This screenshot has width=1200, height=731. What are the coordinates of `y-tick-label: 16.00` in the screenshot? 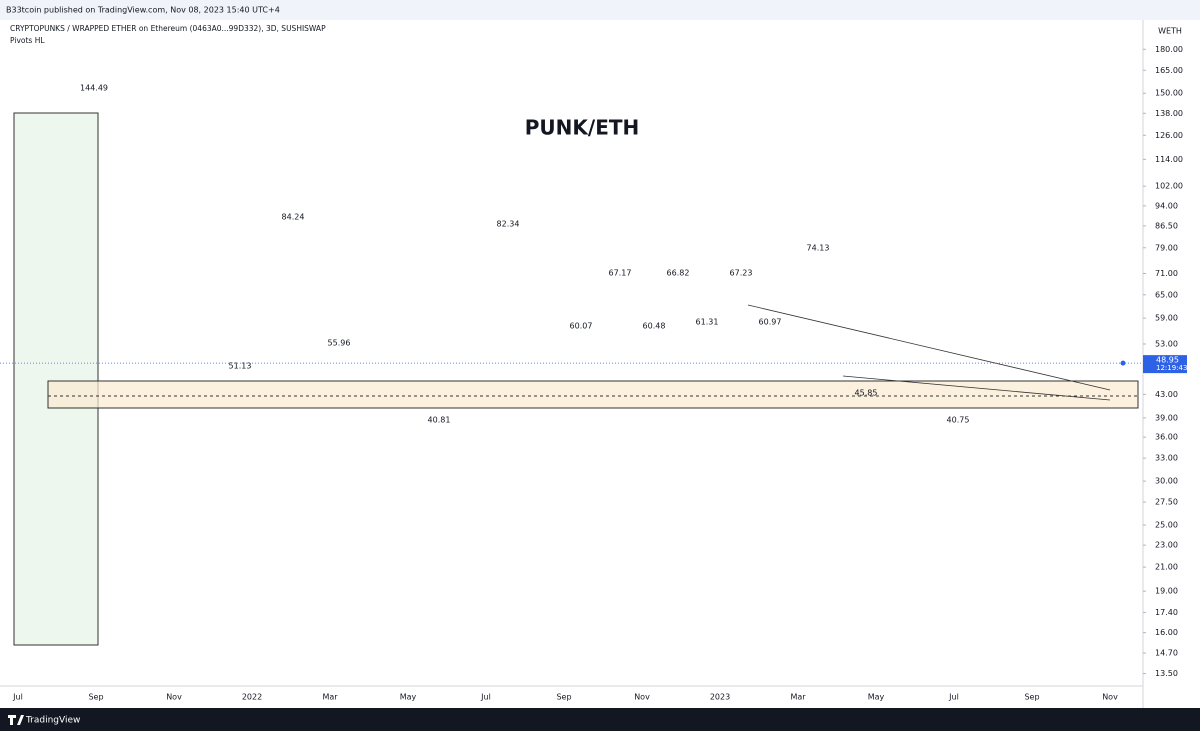 It's located at (1166, 632).